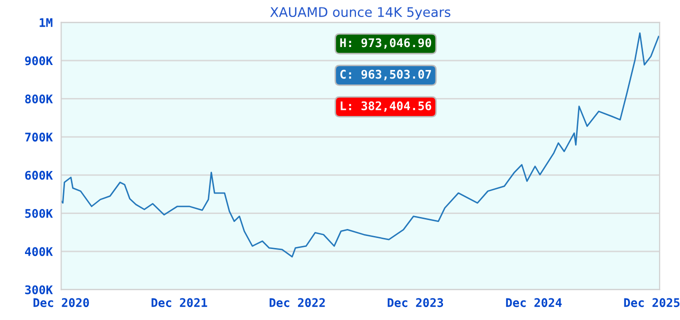 This screenshot has width=680, height=320. What do you see at coordinates (39, 175) in the screenshot?
I see `y-tick-label: 600K` at bounding box center [39, 175].